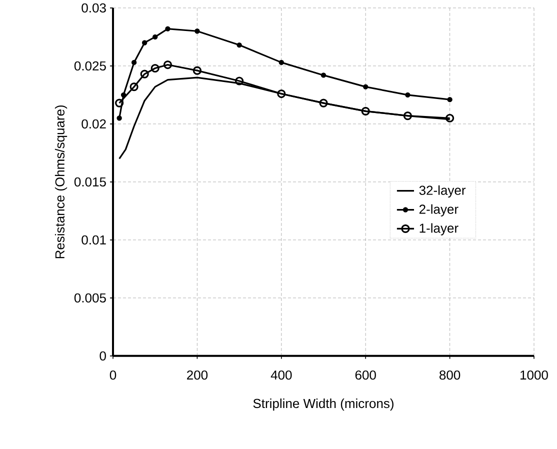 Image resolution: width=557 pixels, height=449 pixels. What do you see at coordinates (94, 124) in the screenshot?
I see `y-tick-label: 0.02` at bounding box center [94, 124].